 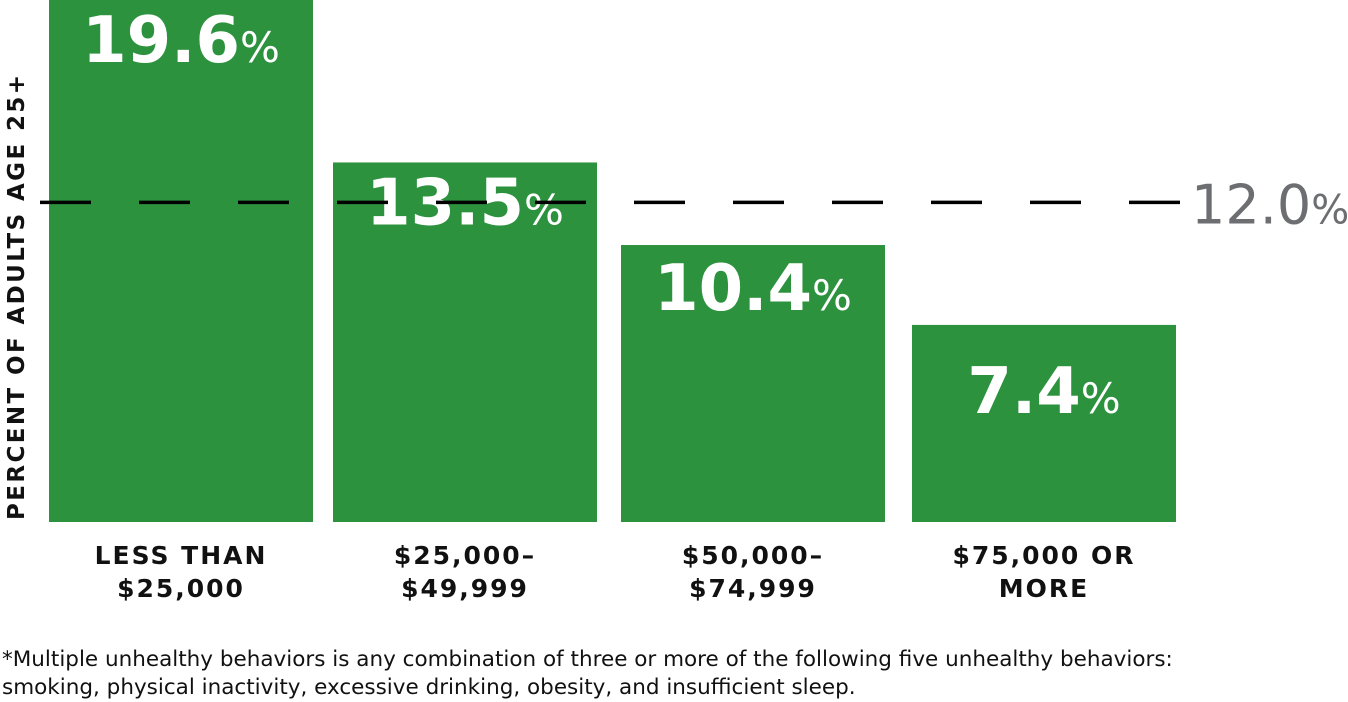 I want to click on reference-unit: %, so click(x=1329, y=210).